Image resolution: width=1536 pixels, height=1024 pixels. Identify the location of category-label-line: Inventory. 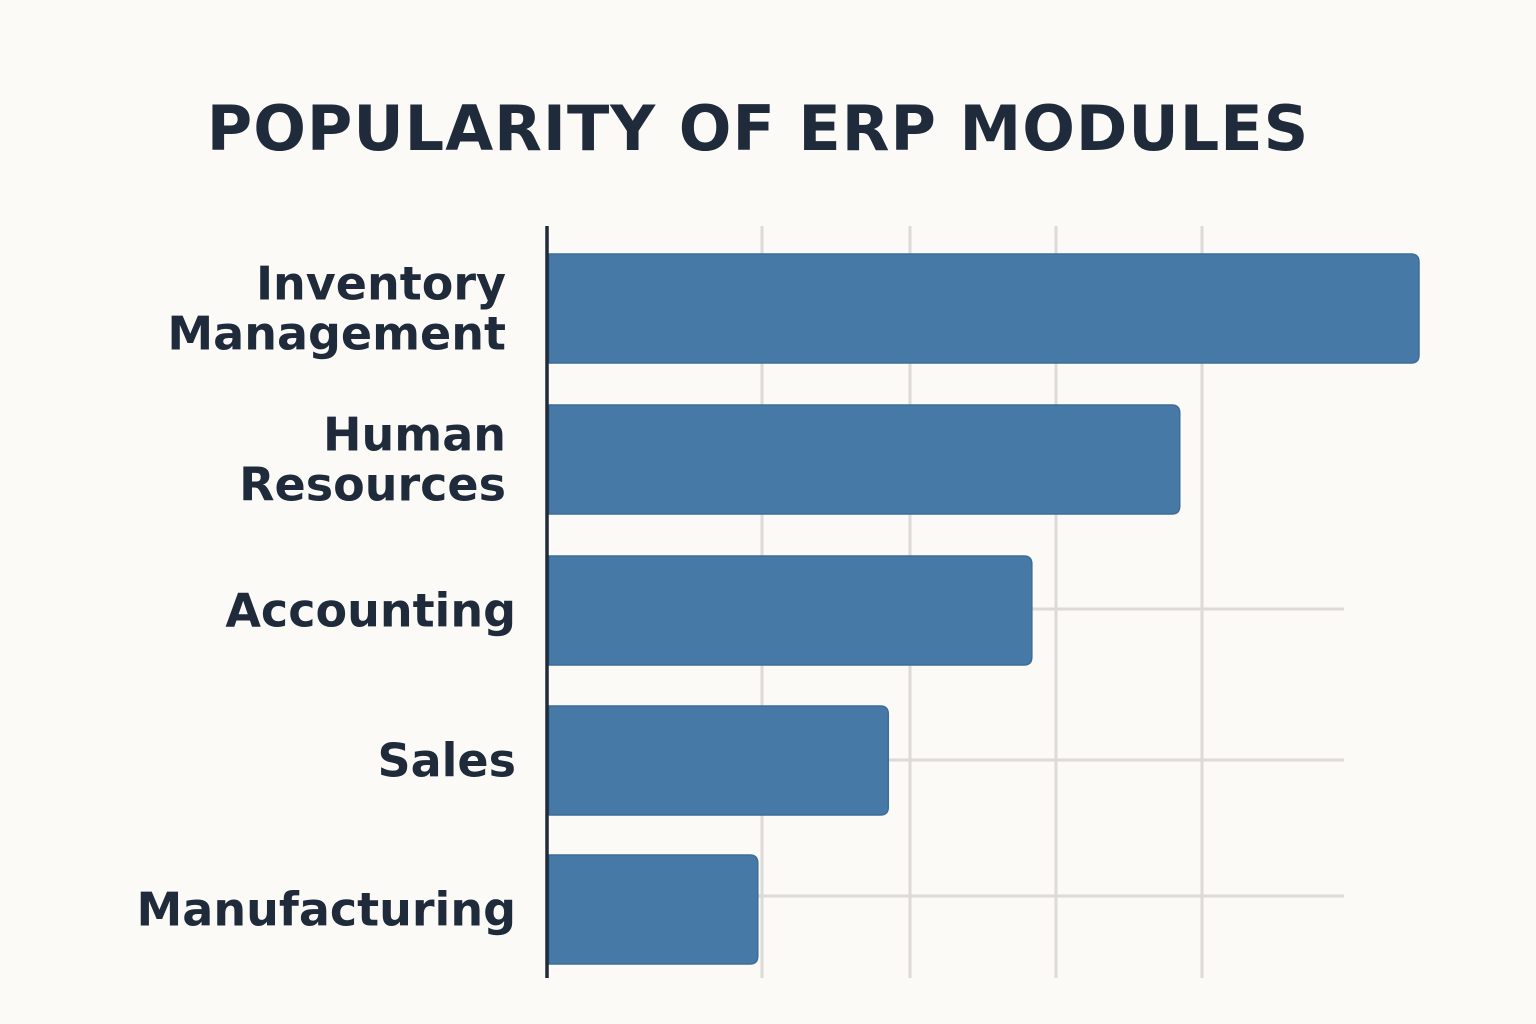
(381, 284).